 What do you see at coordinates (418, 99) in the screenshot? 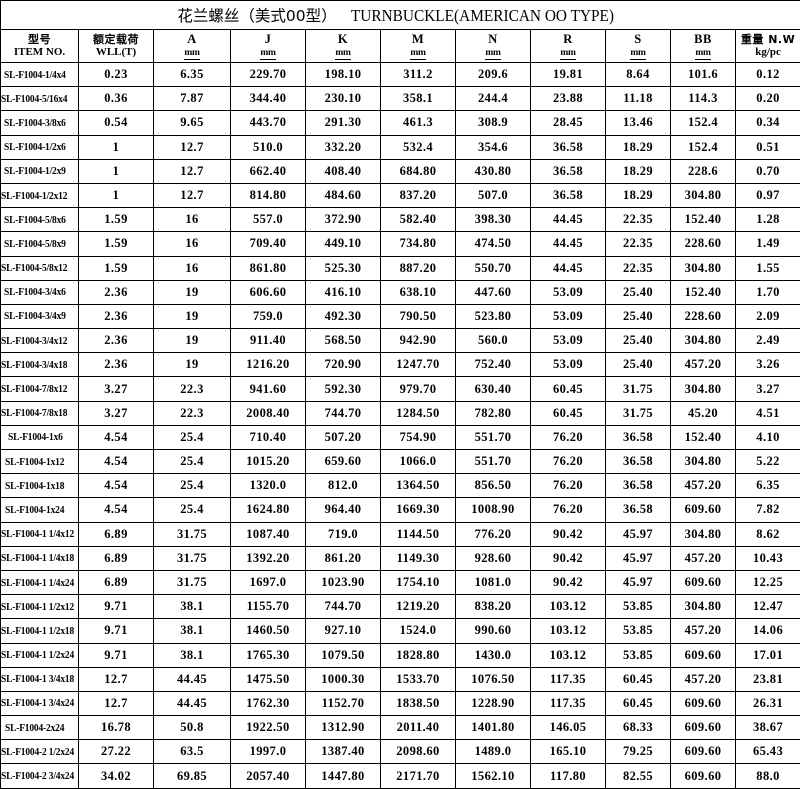
I see `cell-m: 358.1` at bounding box center [418, 99].